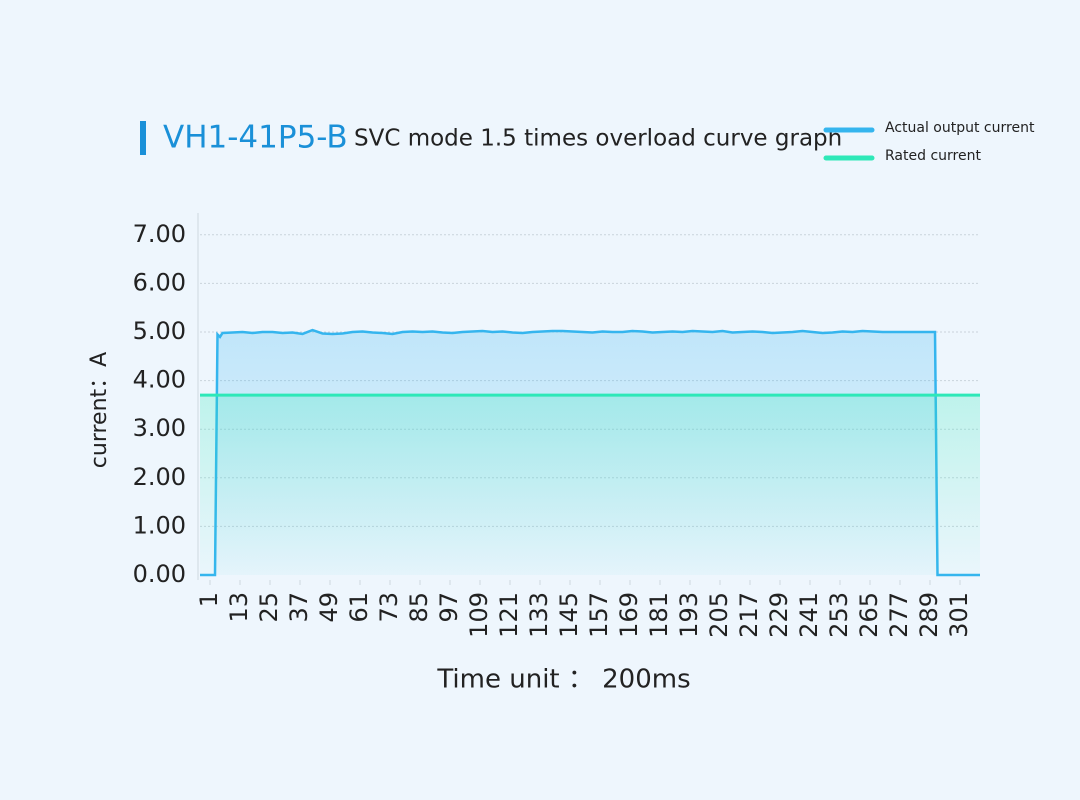 The height and width of the screenshot is (800, 1080). I want to click on y-axis-label: current：A, so click(99, 410).